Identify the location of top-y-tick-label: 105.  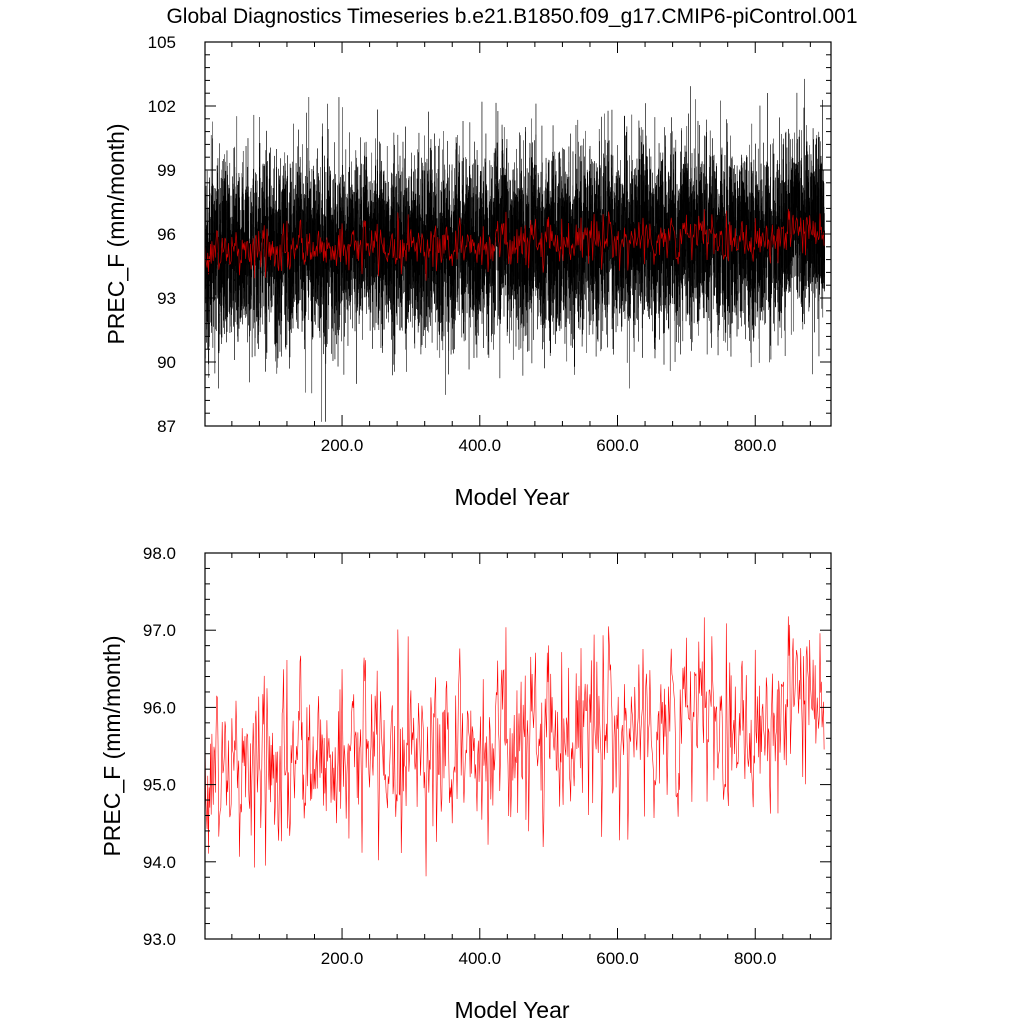
(162, 42).